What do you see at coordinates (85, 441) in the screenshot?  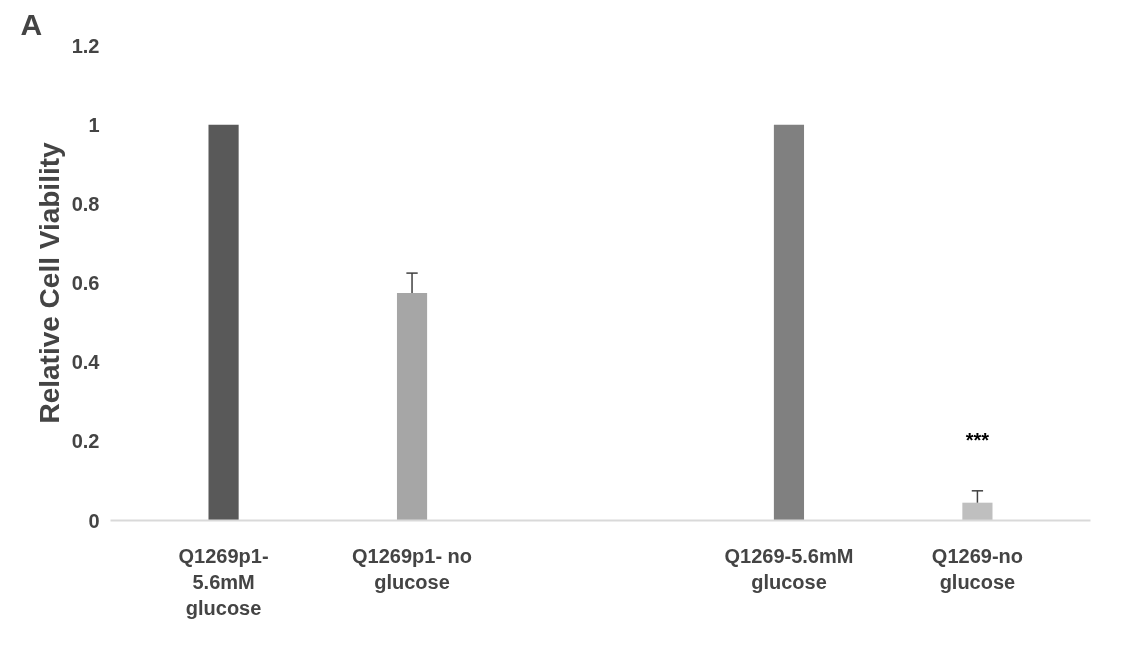 I see `y-tick-label: 0.2` at bounding box center [85, 441].